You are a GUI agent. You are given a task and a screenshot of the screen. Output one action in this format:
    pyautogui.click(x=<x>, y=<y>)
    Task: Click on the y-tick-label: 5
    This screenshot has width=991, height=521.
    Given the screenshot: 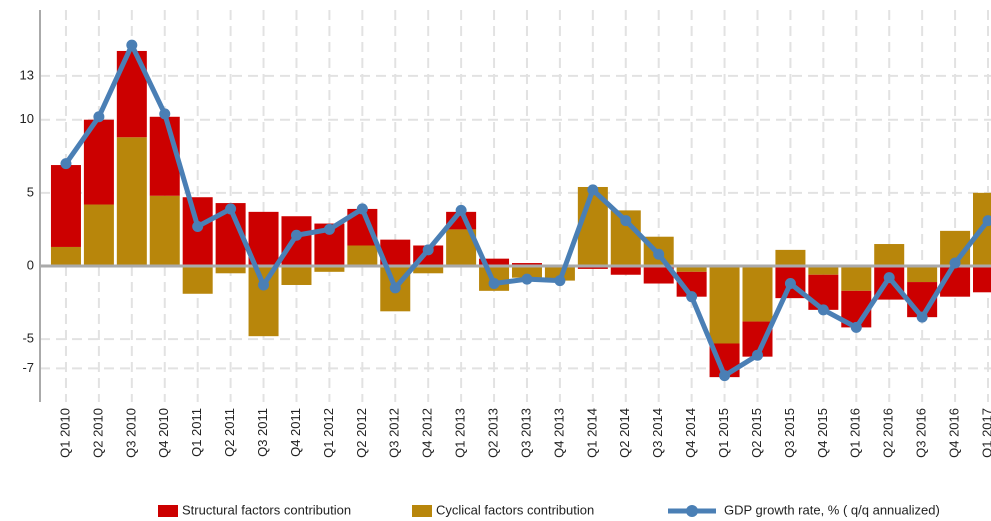 What is the action you would take?
    pyautogui.click(x=30, y=191)
    